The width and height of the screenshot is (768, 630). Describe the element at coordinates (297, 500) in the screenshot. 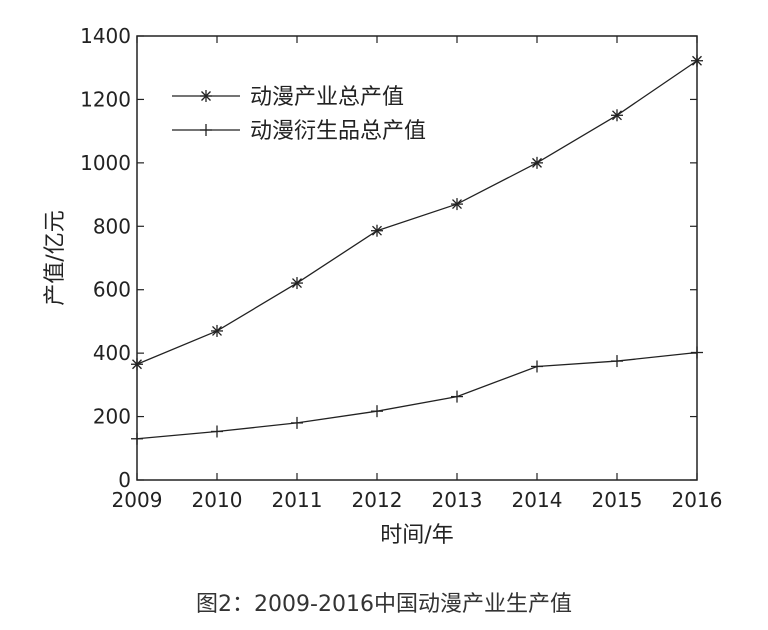

I see `x-tick-label: 2011` at that location.